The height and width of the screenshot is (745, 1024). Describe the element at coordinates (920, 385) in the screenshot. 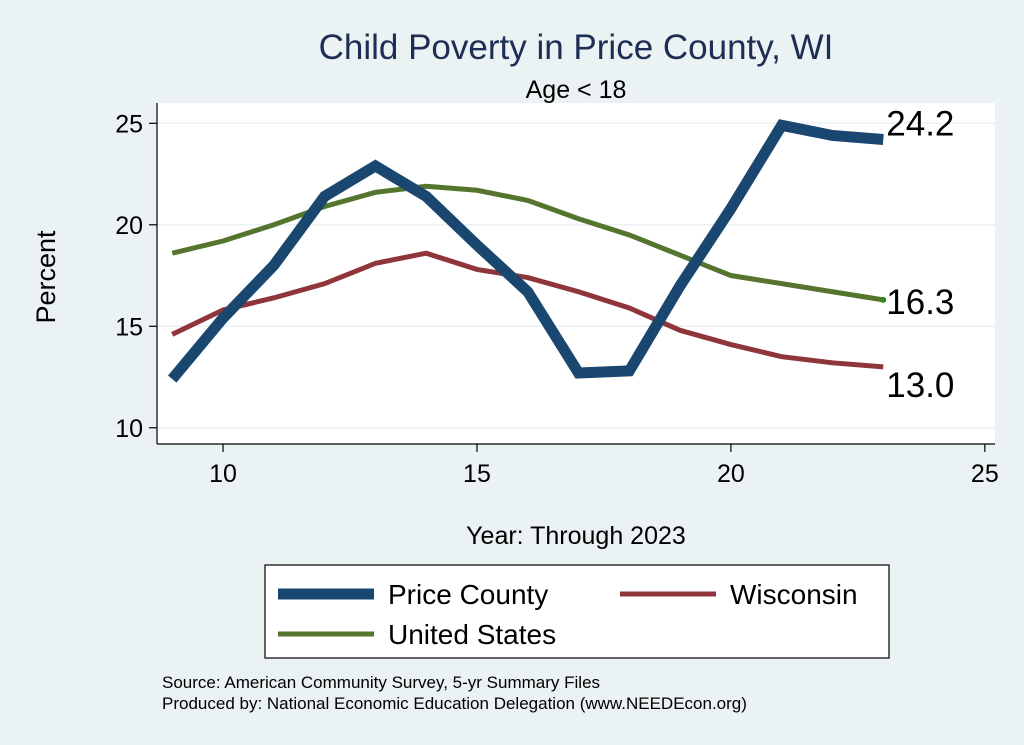

I see `end-label-wisconsin: 13.0` at that location.